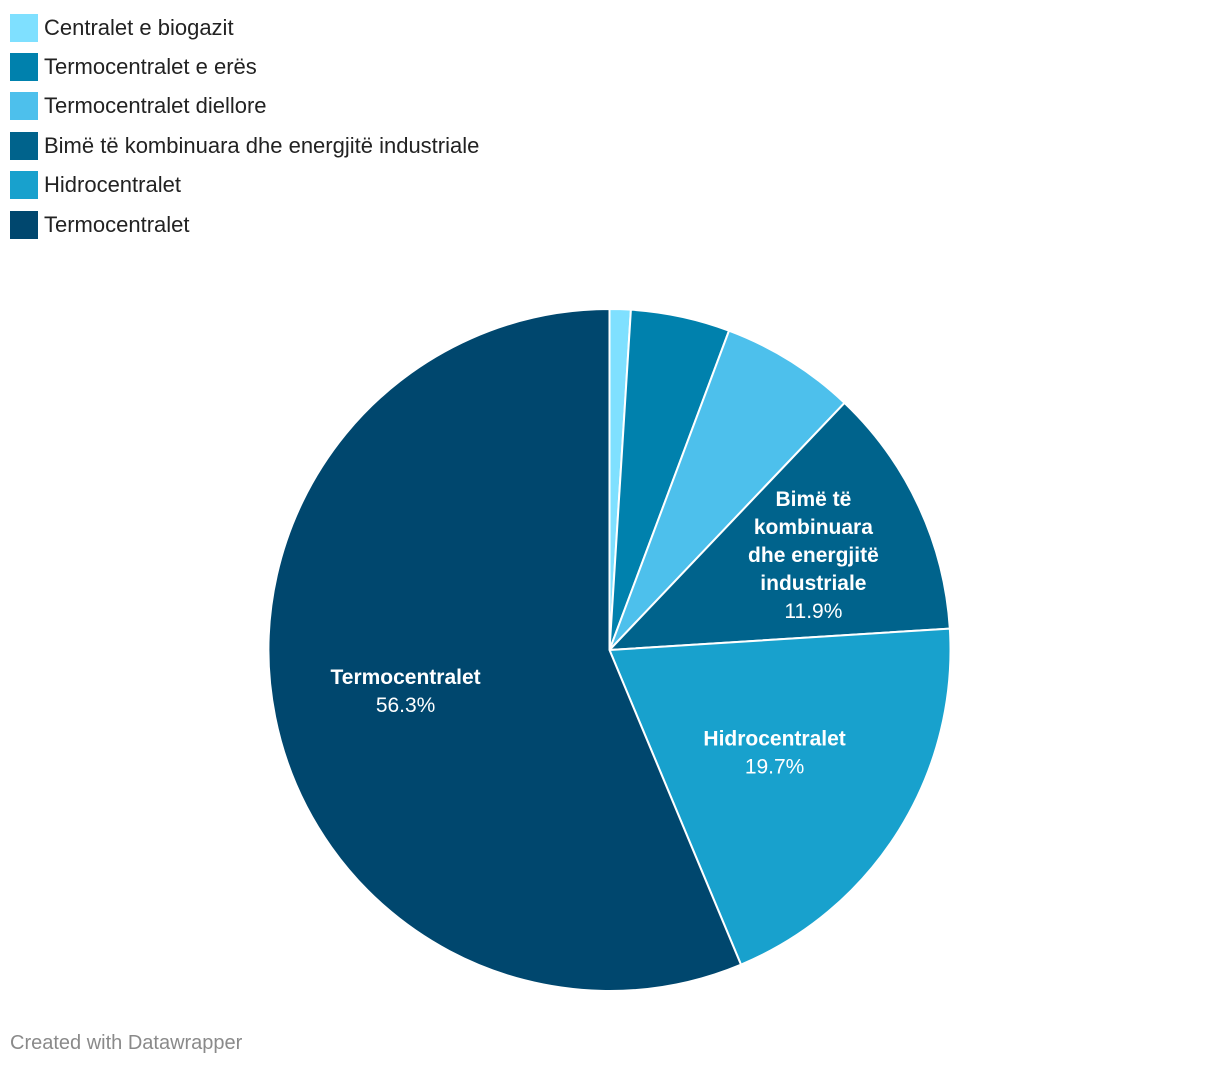 This screenshot has height=1068, width=1220. Describe the element at coordinates (244, 27) in the screenshot. I see `legend-item: Centralet e biogazit` at that location.